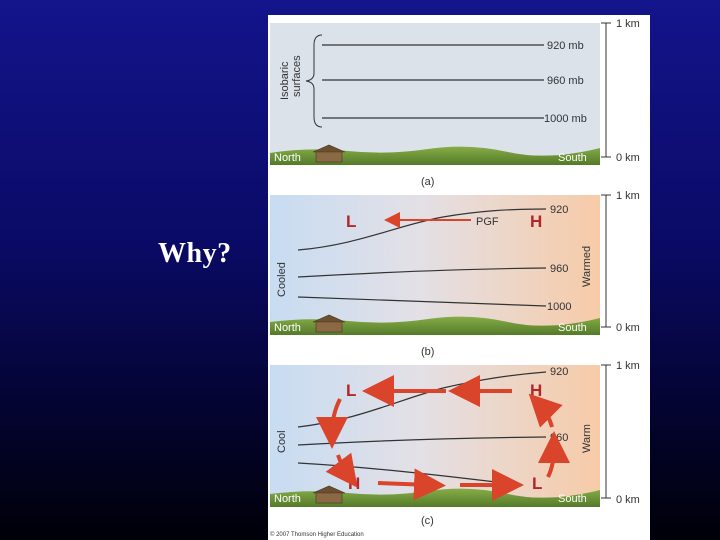  I want to click on c-warm-label: Warm, so click(587, 438).